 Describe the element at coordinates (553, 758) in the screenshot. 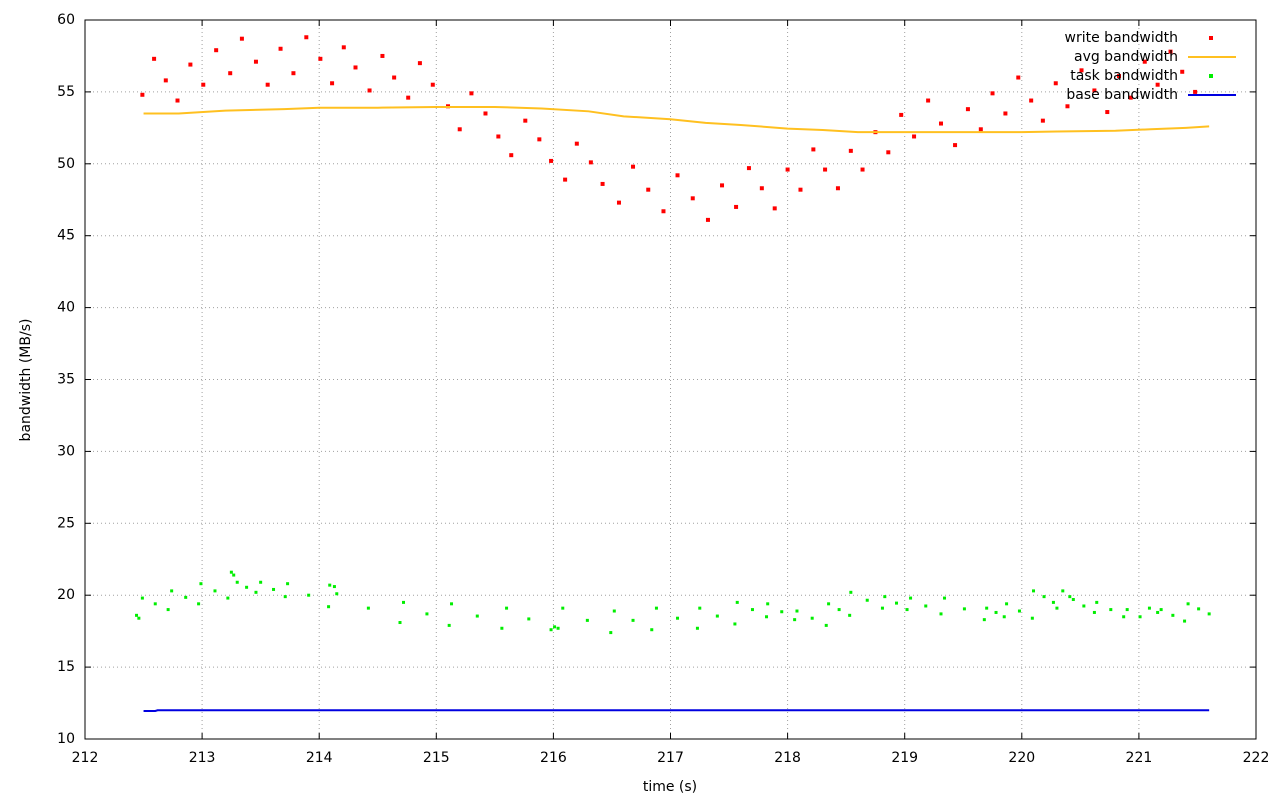

I see `x-tick-label: 216` at that location.